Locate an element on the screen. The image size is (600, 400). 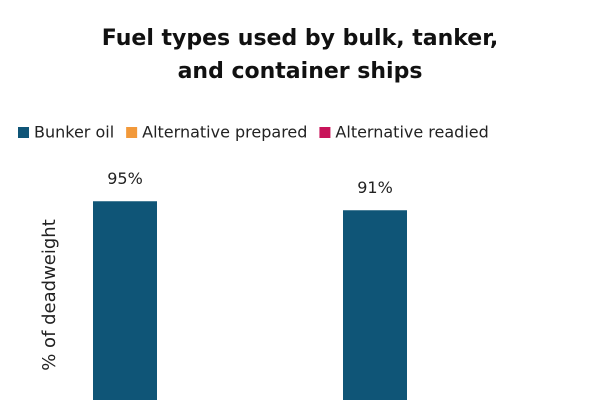
legend-label: Alternative readied is located at coordinates (411, 132).